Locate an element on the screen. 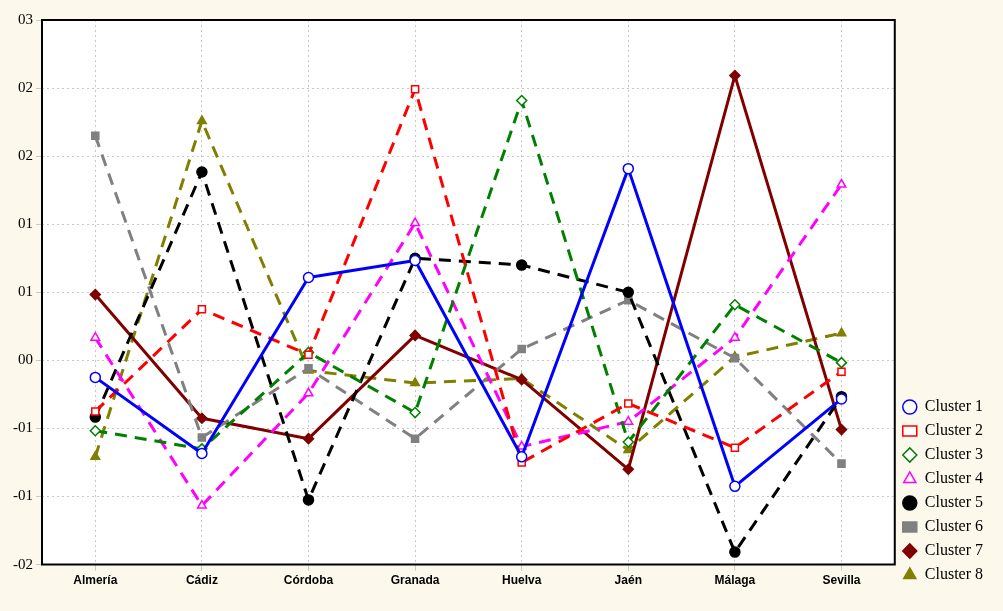  x-tick-label: Almería is located at coordinates (95, 580).